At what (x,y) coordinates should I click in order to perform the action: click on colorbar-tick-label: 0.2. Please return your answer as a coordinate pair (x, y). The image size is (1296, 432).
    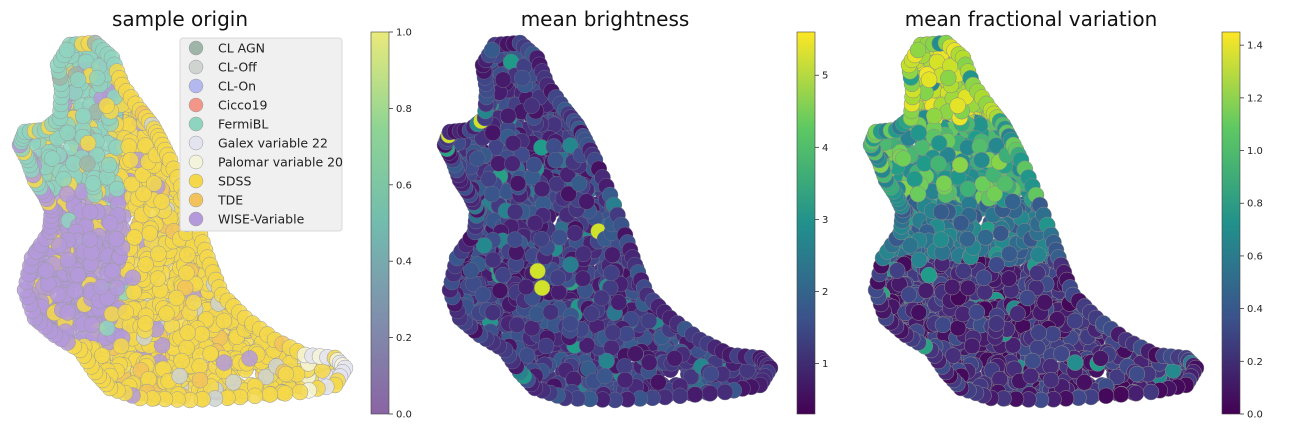
    Looking at the image, I should click on (1255, 362).